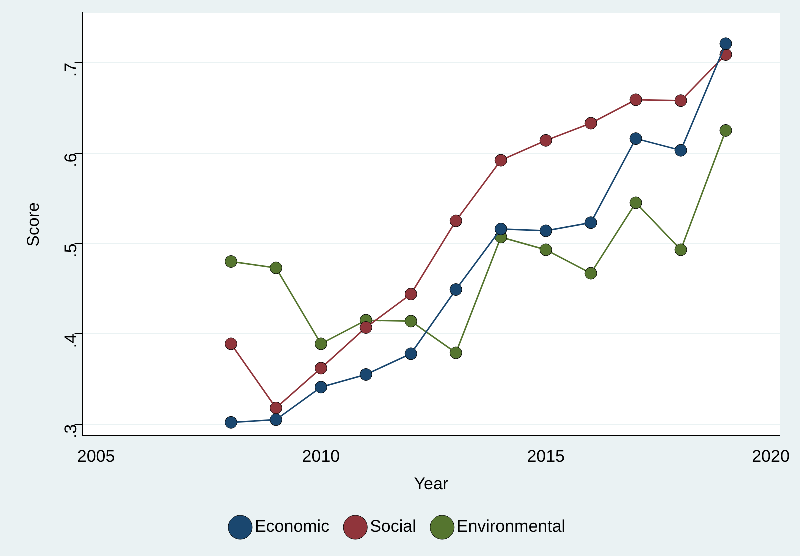 The width and height of the screenshot is (800, 556). I want to click on legend-label: Social, so click(393, 526).